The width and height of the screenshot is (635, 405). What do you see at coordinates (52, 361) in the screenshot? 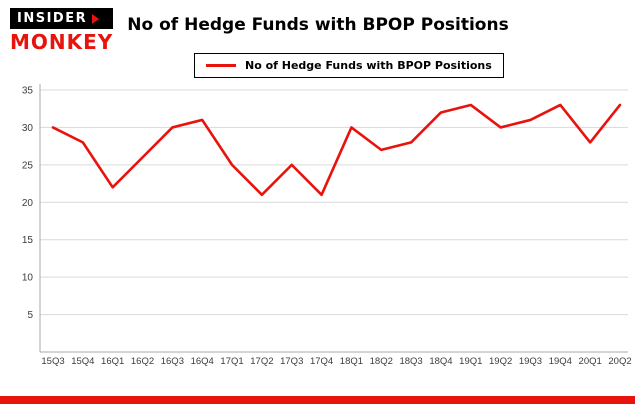
I see `x-tick-label: 15Q3` at bounding box center [52, 361].